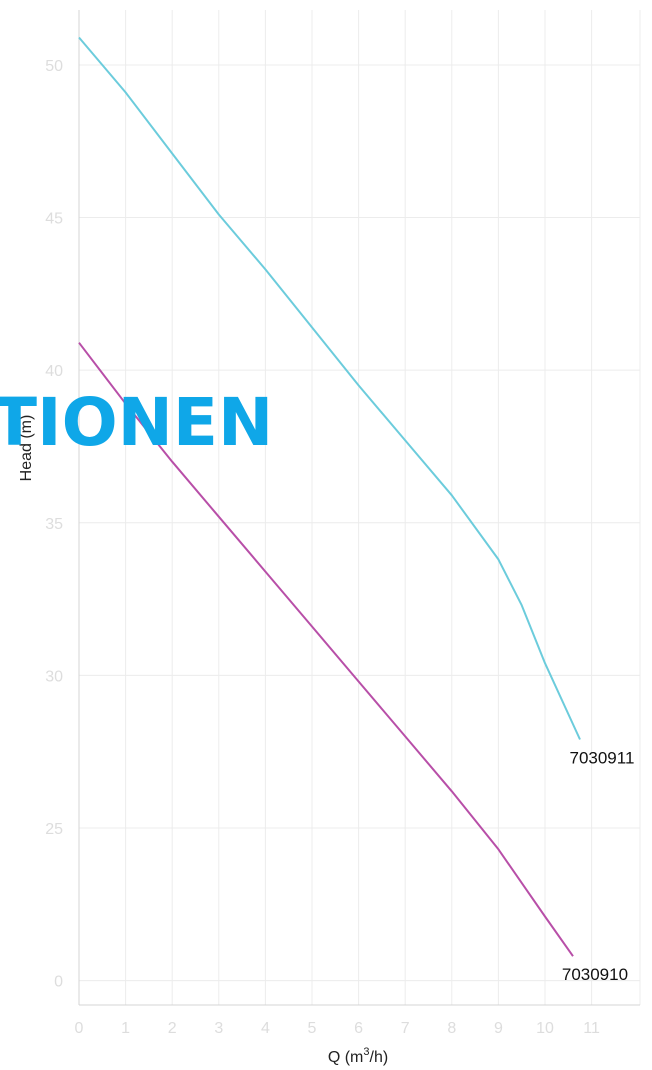 Image resolution: width=652 pixels, height=1070 pixels. I want to click on y-tick-label: 45, so click(54, 219).